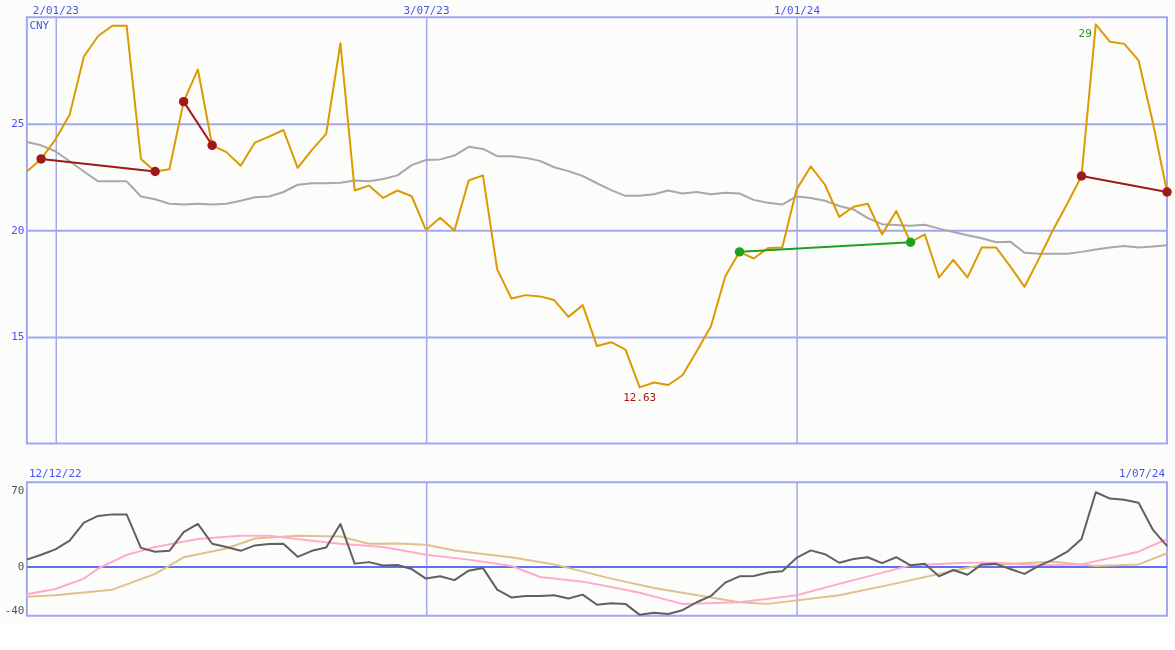  I want to click on annotation: 12.63, so click(640, 398).